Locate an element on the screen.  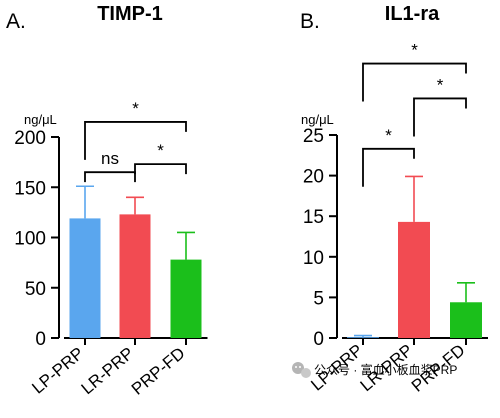
panel-a-category-label: PRP-FD is located at coordinates (158, 371).